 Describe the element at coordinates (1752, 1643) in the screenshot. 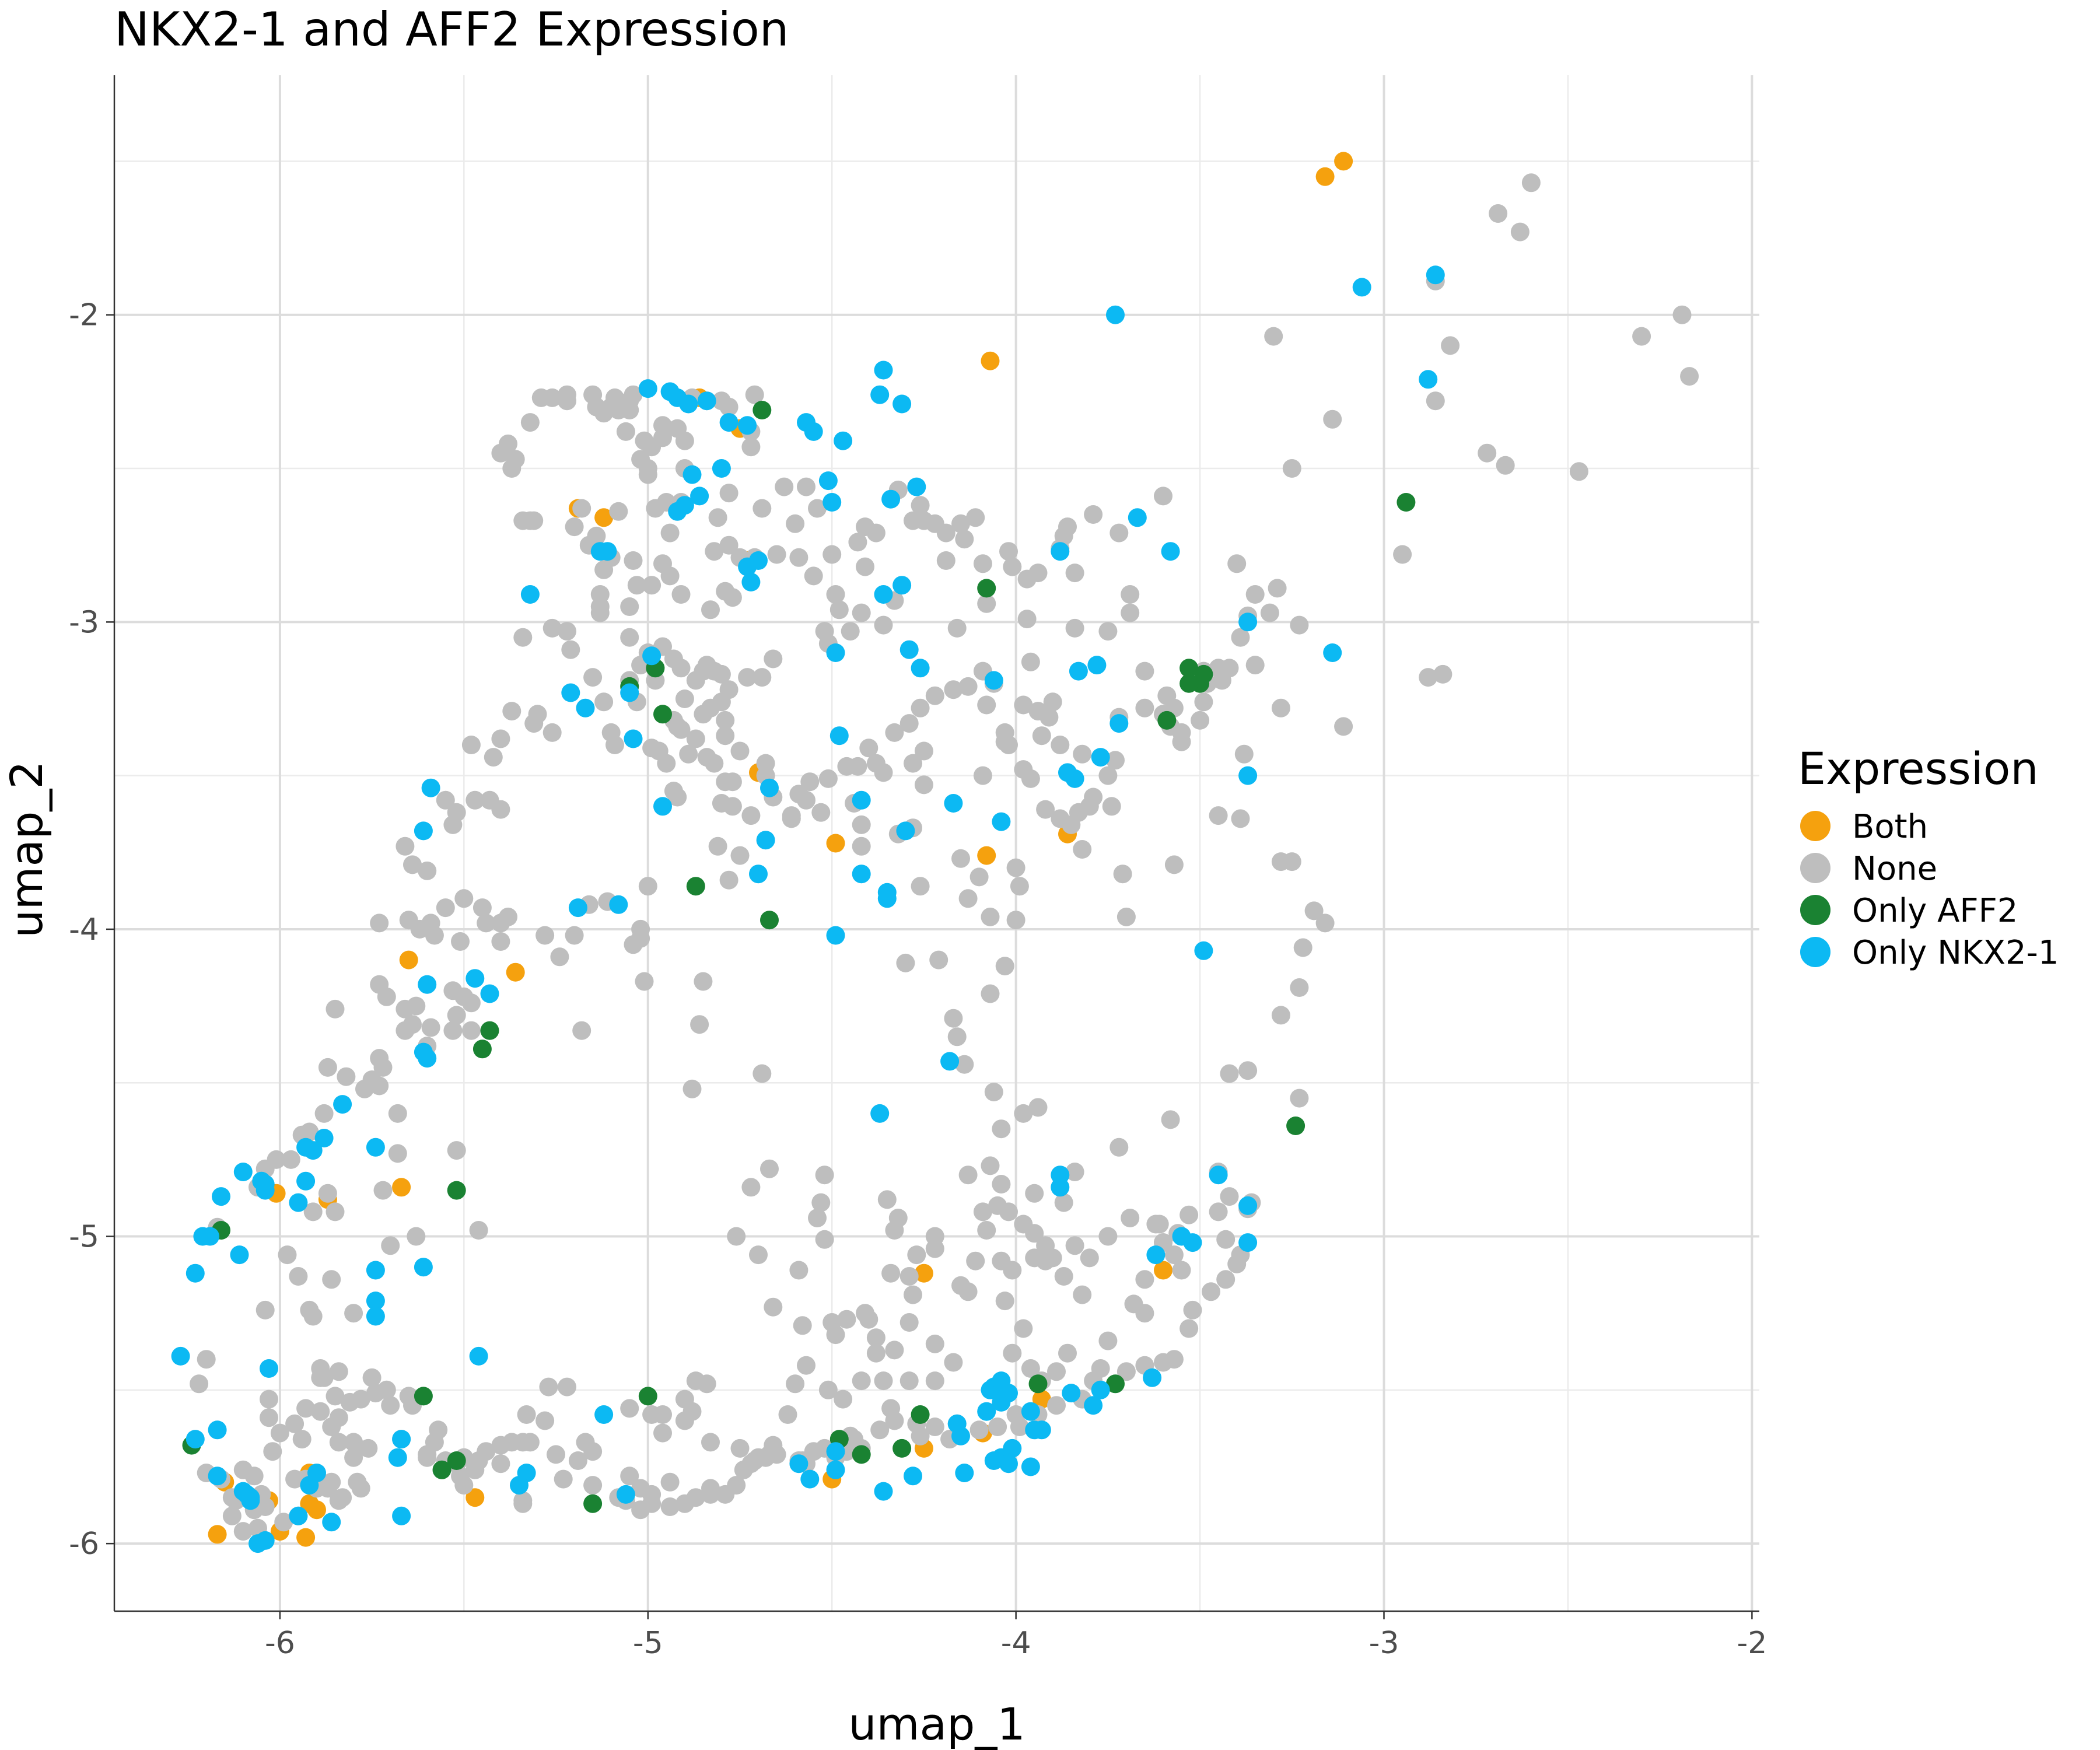

I see `x-tick-label: -2` at that location.